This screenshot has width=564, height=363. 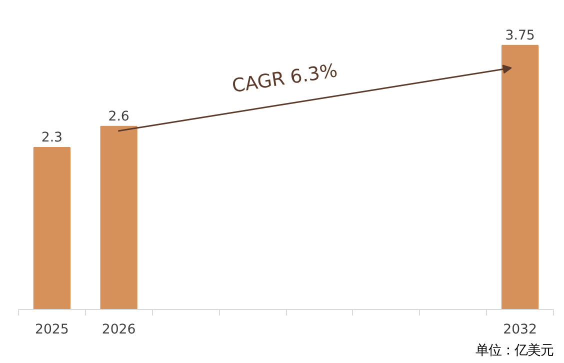 What do you see at coordinates (119, 116) in the screenshot?
I see `data-label: 2.6` at bounding box center [119, 116].